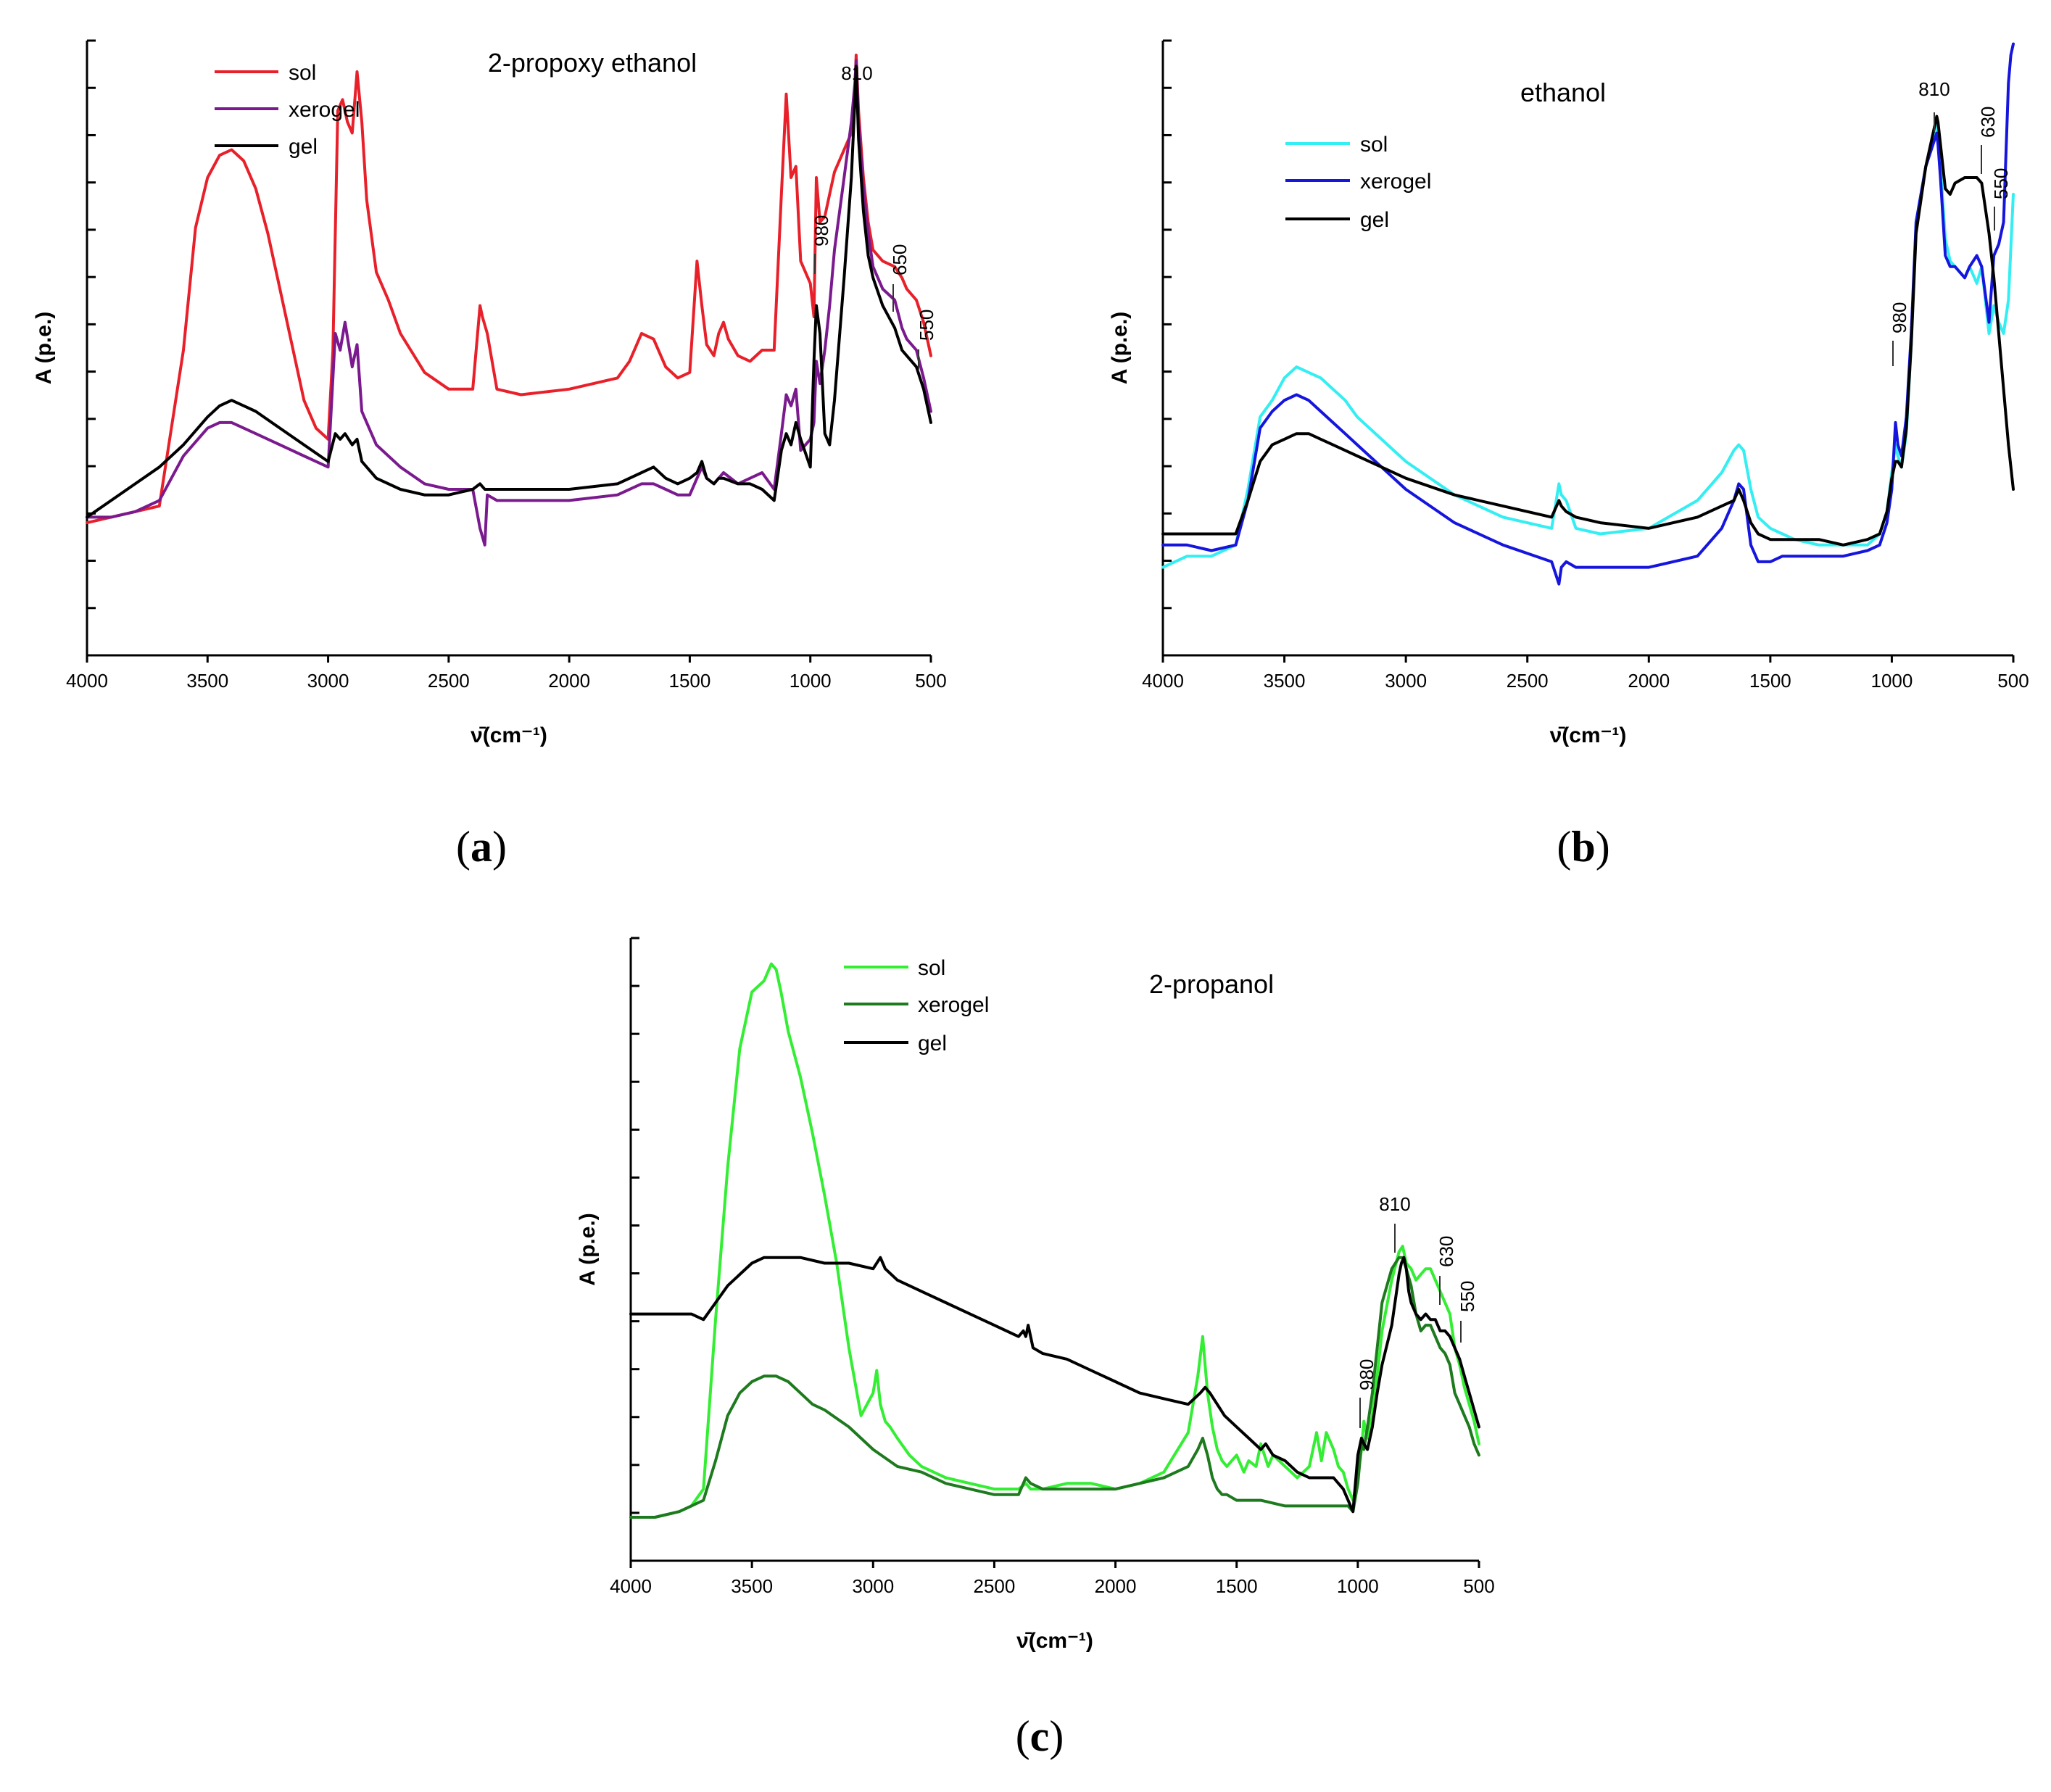 Image resolution: width=2051 pixels, height=1792 pixels. I want to click on chart-title: 2-propoxy ethanol, so click(592, 63).